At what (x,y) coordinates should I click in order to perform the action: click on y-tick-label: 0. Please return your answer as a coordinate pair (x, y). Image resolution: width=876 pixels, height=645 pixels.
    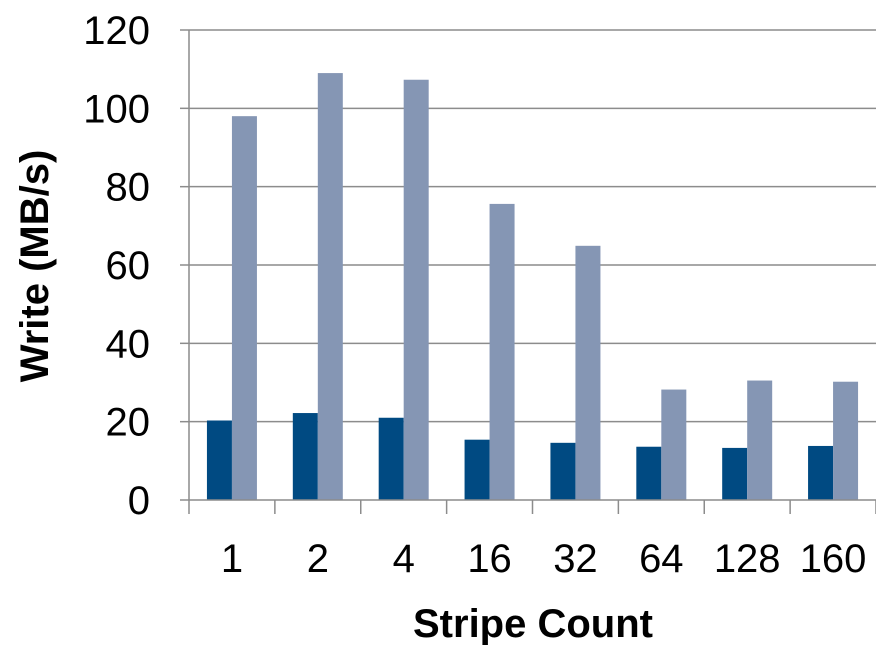
    Looking at the image, I should click on (139, 501).